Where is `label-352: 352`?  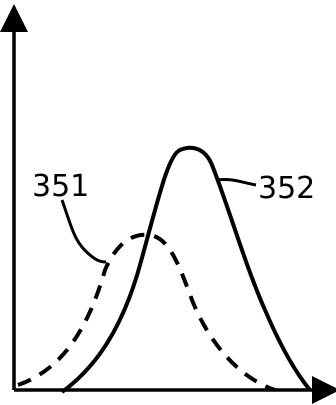 label-352: 352 is located at coordinates (286, 188).